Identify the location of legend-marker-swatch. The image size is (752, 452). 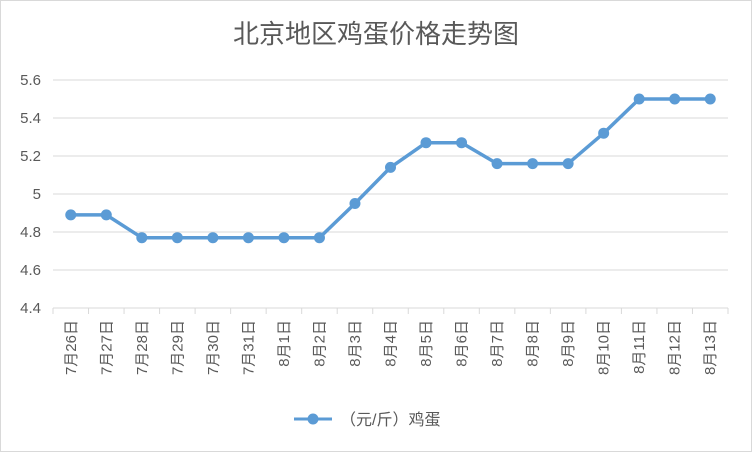
(313, 419).